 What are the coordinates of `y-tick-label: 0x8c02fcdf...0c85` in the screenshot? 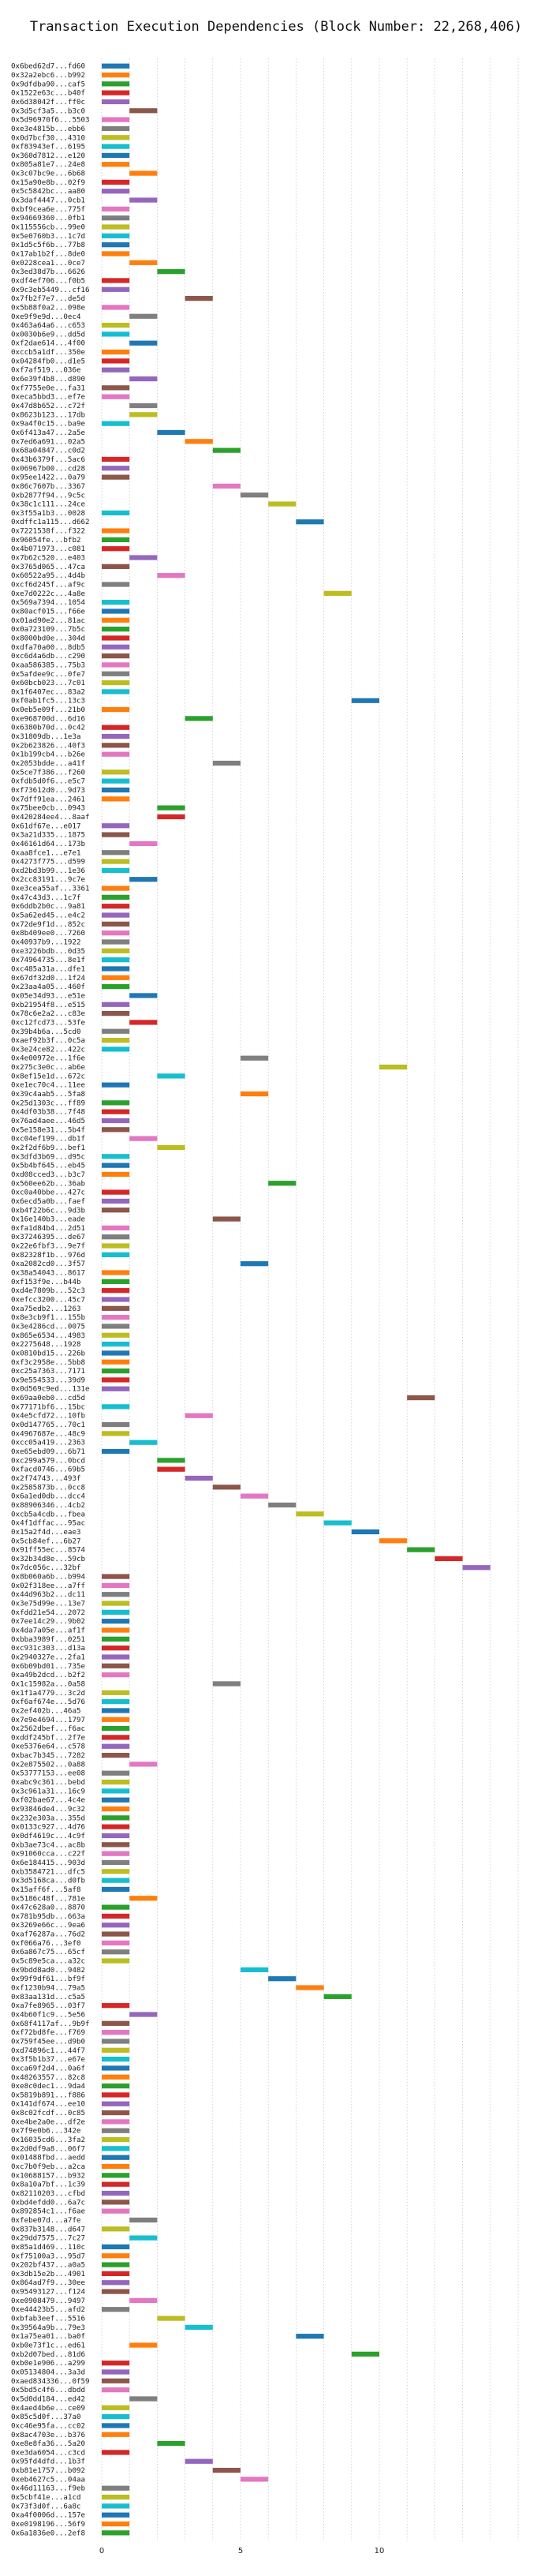 It's located at (48, 2113).